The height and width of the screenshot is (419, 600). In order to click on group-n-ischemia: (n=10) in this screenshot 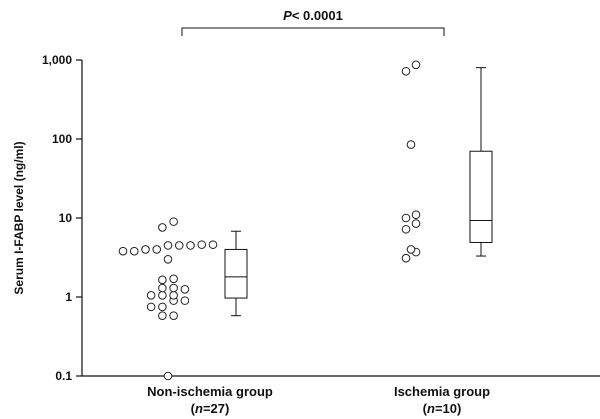, I will do `click(442, 408)`.